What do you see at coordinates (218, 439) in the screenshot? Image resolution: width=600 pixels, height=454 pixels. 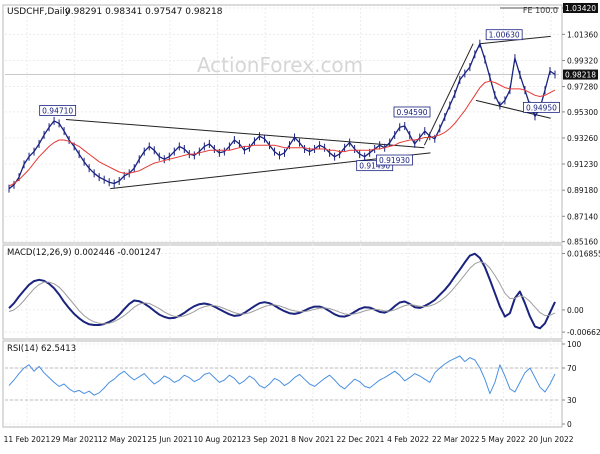 I see `x-tick-label: 10 Aug 2021` at bounding box center [218, 439].